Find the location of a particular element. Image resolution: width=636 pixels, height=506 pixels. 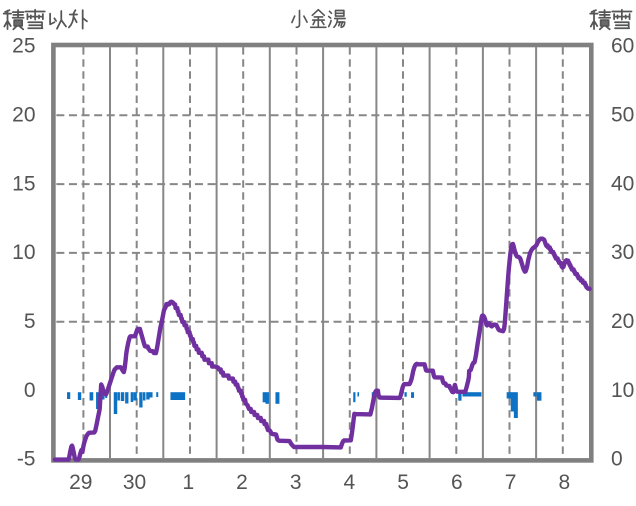

svg-text: 15 is located at coordinates (23, 183).